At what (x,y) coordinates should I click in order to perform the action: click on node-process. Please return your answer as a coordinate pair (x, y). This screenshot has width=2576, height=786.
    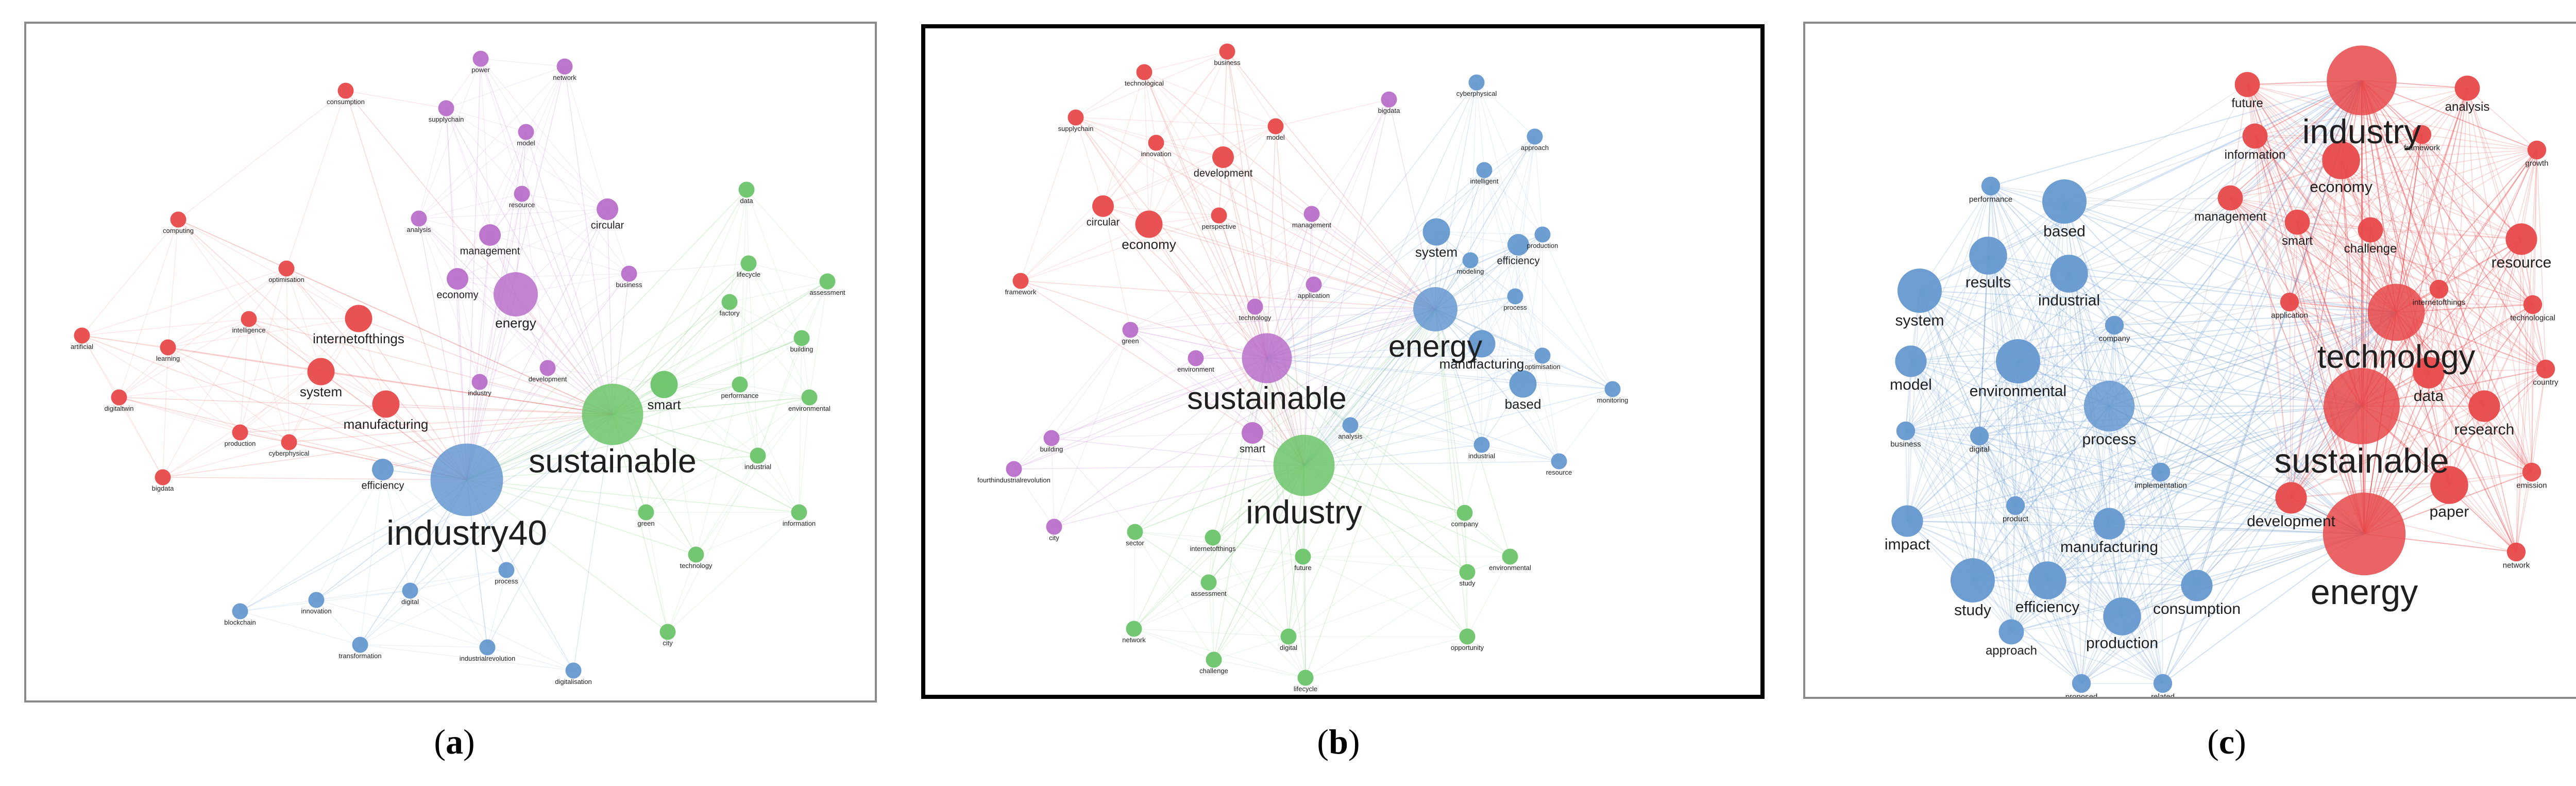
    Looking at the image, I should click on (2109, 406).